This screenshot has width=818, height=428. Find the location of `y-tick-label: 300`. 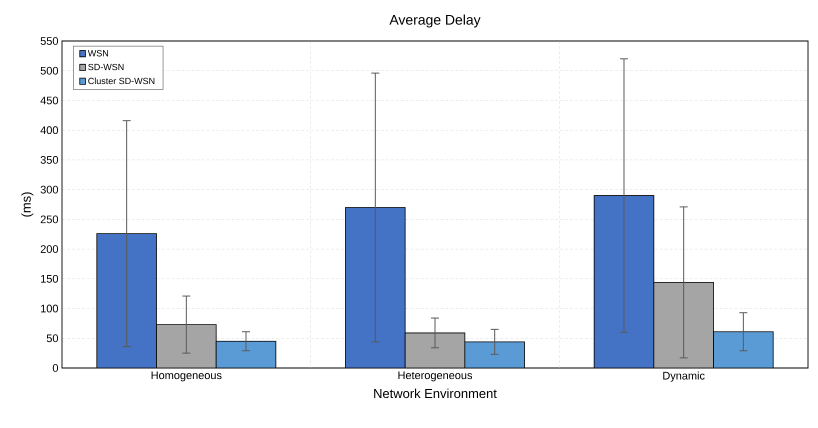

y-tick-label: 300 is located at coordinates (49, 190).